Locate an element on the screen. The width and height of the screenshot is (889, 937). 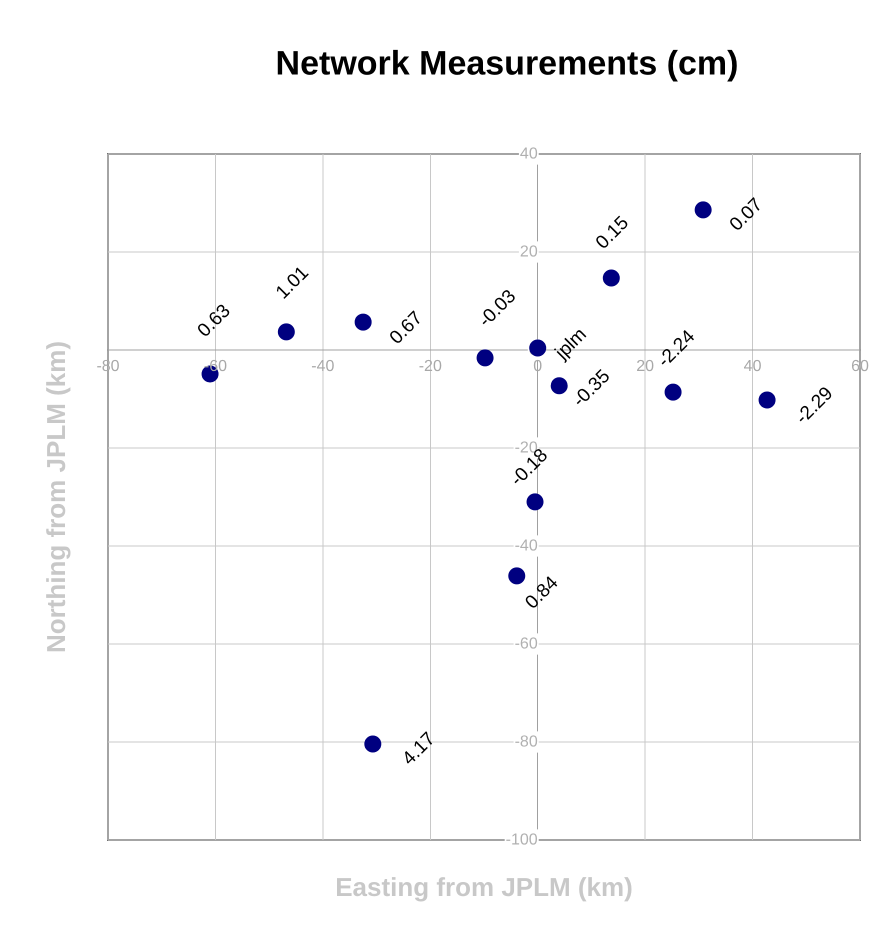
y-tick-label: -100 is located at coordinates (522, 839).